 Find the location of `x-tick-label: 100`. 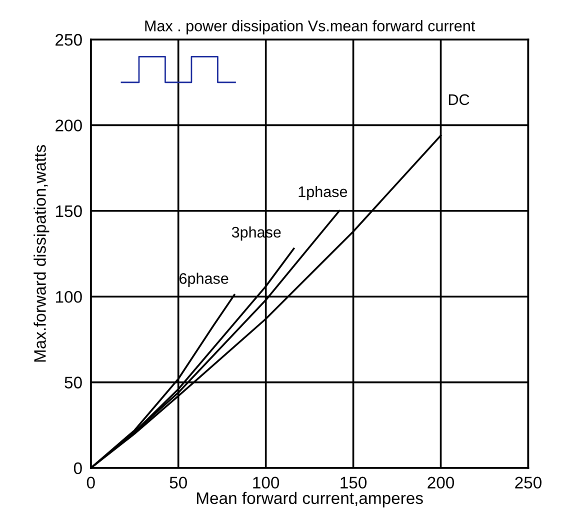

x-tick-label: 100 is located at coordinates (266, 482).